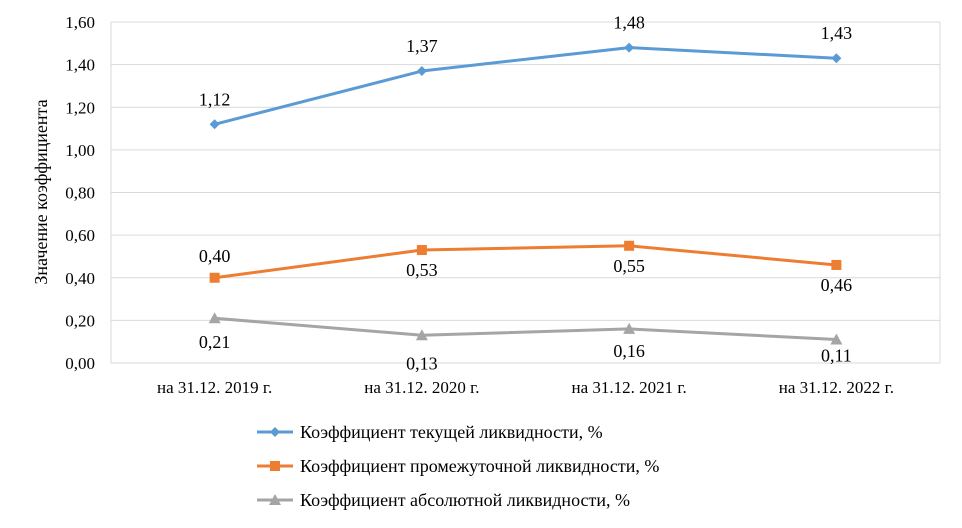  What do you see at coordinates (215, 99) in the screenshot?
I see `data-label-0-0: 1,12` at bounding box center [215, 99].